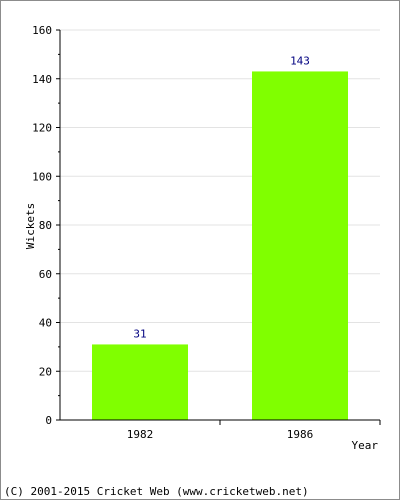  What do you see at coordinates (300, 60) in the screenshot?
I see `data-label: 143` at bounding box center [300, 60].